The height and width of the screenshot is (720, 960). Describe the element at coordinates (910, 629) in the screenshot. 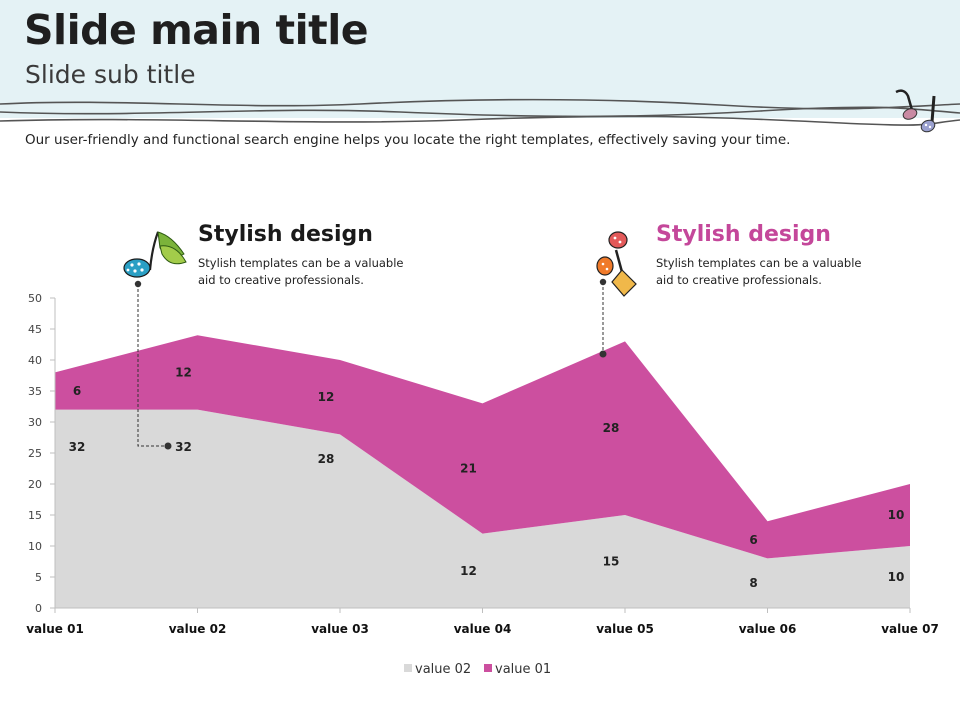

I see `x-tick-label: value 07` at that location.